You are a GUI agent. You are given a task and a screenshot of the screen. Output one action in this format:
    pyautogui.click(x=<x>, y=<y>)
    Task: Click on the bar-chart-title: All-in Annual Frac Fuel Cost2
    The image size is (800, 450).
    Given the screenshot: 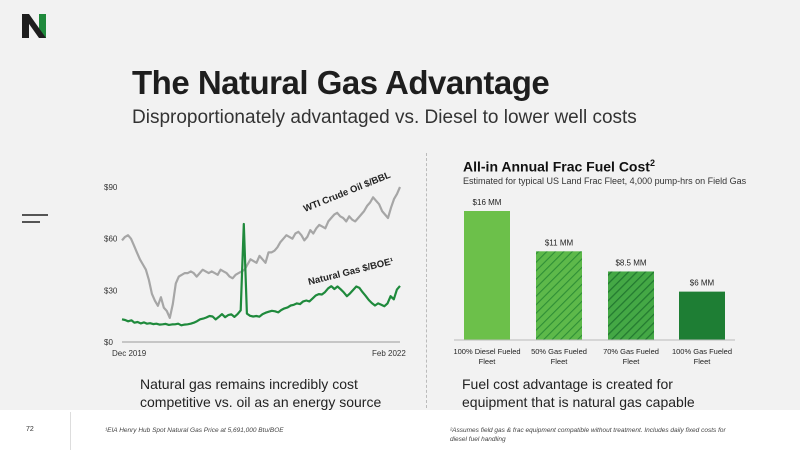 What is the action you would take?
    pyautogui.click(x=559, y=166)
    